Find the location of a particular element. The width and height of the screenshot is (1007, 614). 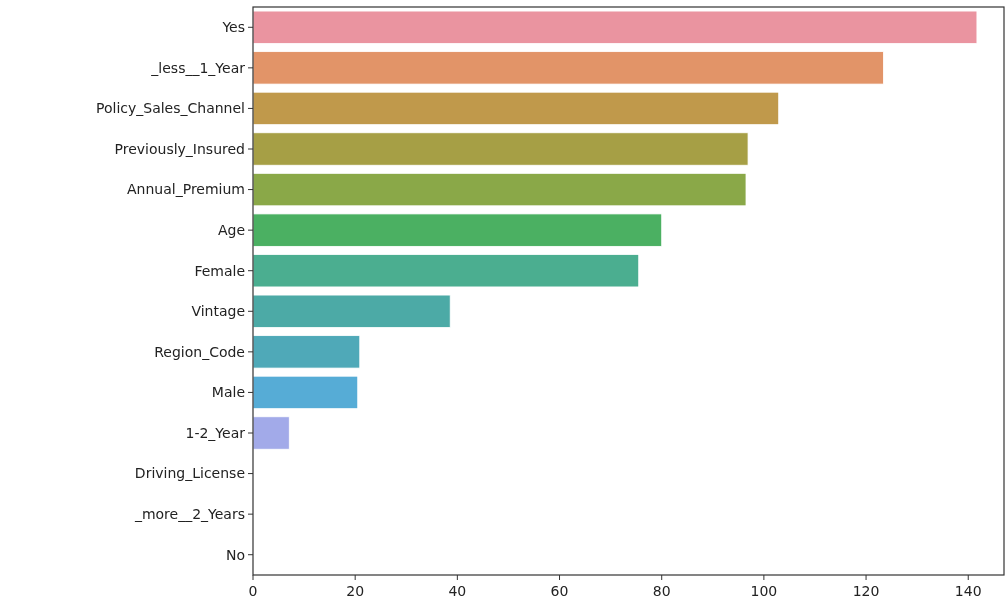

x-tick-label: 40 is located at coordinates (457, 591).